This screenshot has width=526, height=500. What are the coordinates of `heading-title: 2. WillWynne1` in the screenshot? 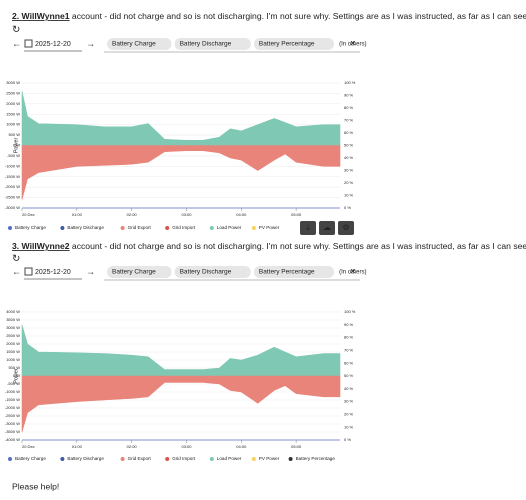 It's located at (41, 16).